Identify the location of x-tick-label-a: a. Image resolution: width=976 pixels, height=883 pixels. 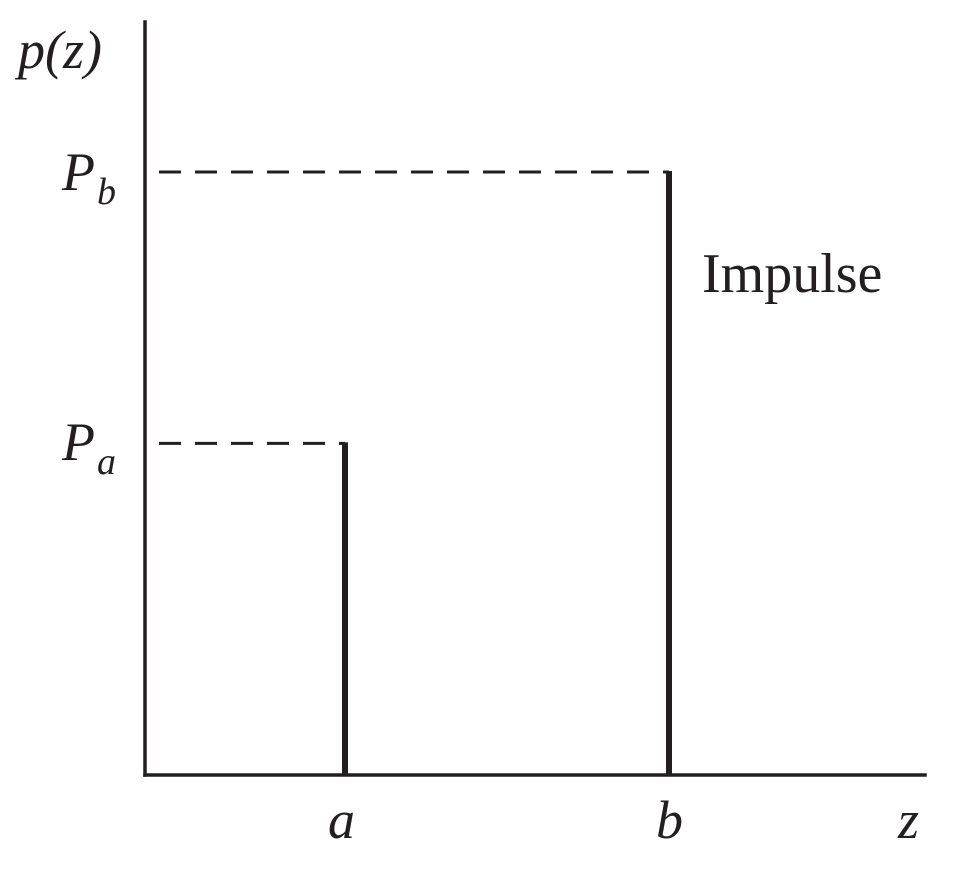
(341, 820).